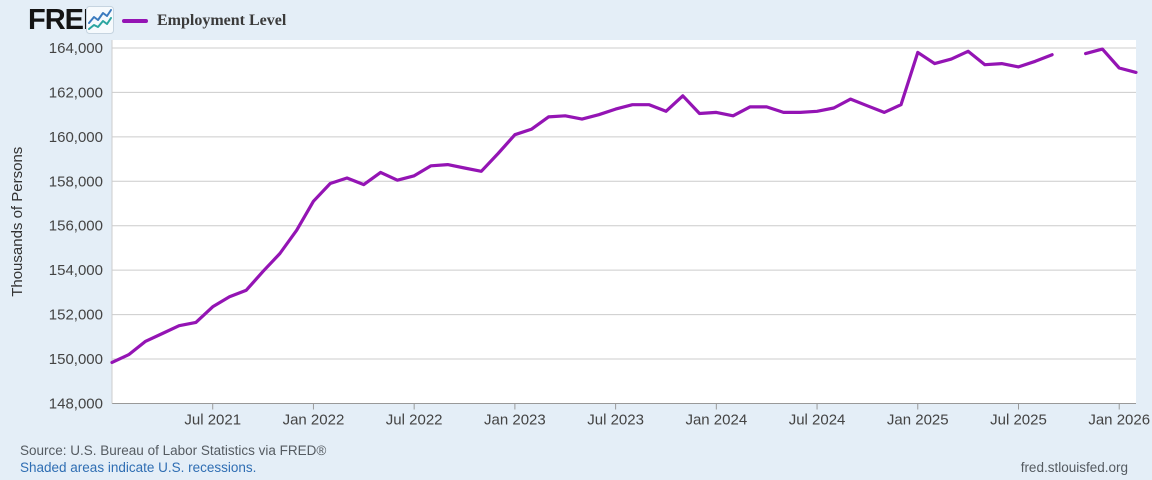 Image resolution: width=1152 pixels, height=480 pixels. What do you see at coordinates (76, 404) in the screenshot?
I see `y-tick-label: 148,000` at bounding box center [76, 404].